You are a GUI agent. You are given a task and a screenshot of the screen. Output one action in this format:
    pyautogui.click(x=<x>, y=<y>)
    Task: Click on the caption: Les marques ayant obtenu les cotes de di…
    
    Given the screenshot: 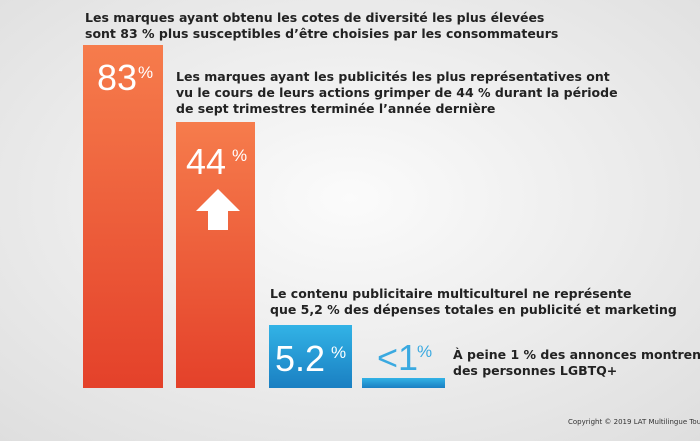 What is the action you would take?
    pyautogui.click(x=314, y=17)
    